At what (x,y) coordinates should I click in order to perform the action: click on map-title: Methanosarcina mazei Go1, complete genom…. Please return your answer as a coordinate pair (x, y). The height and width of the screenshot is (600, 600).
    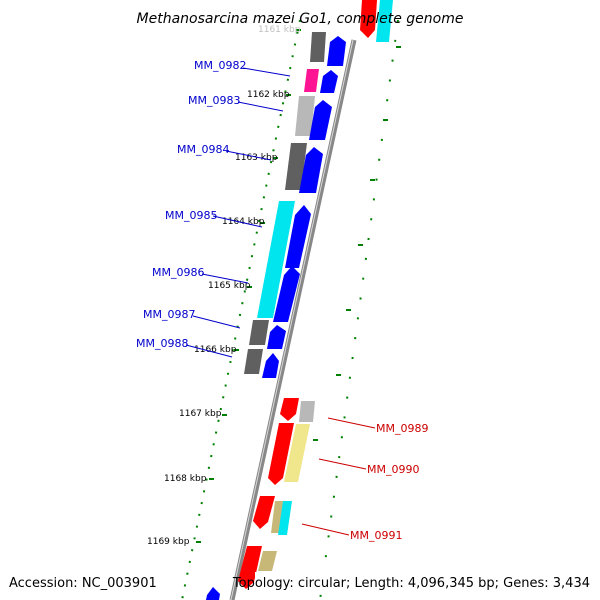
    Looking at the image, I should click on (300, 19).